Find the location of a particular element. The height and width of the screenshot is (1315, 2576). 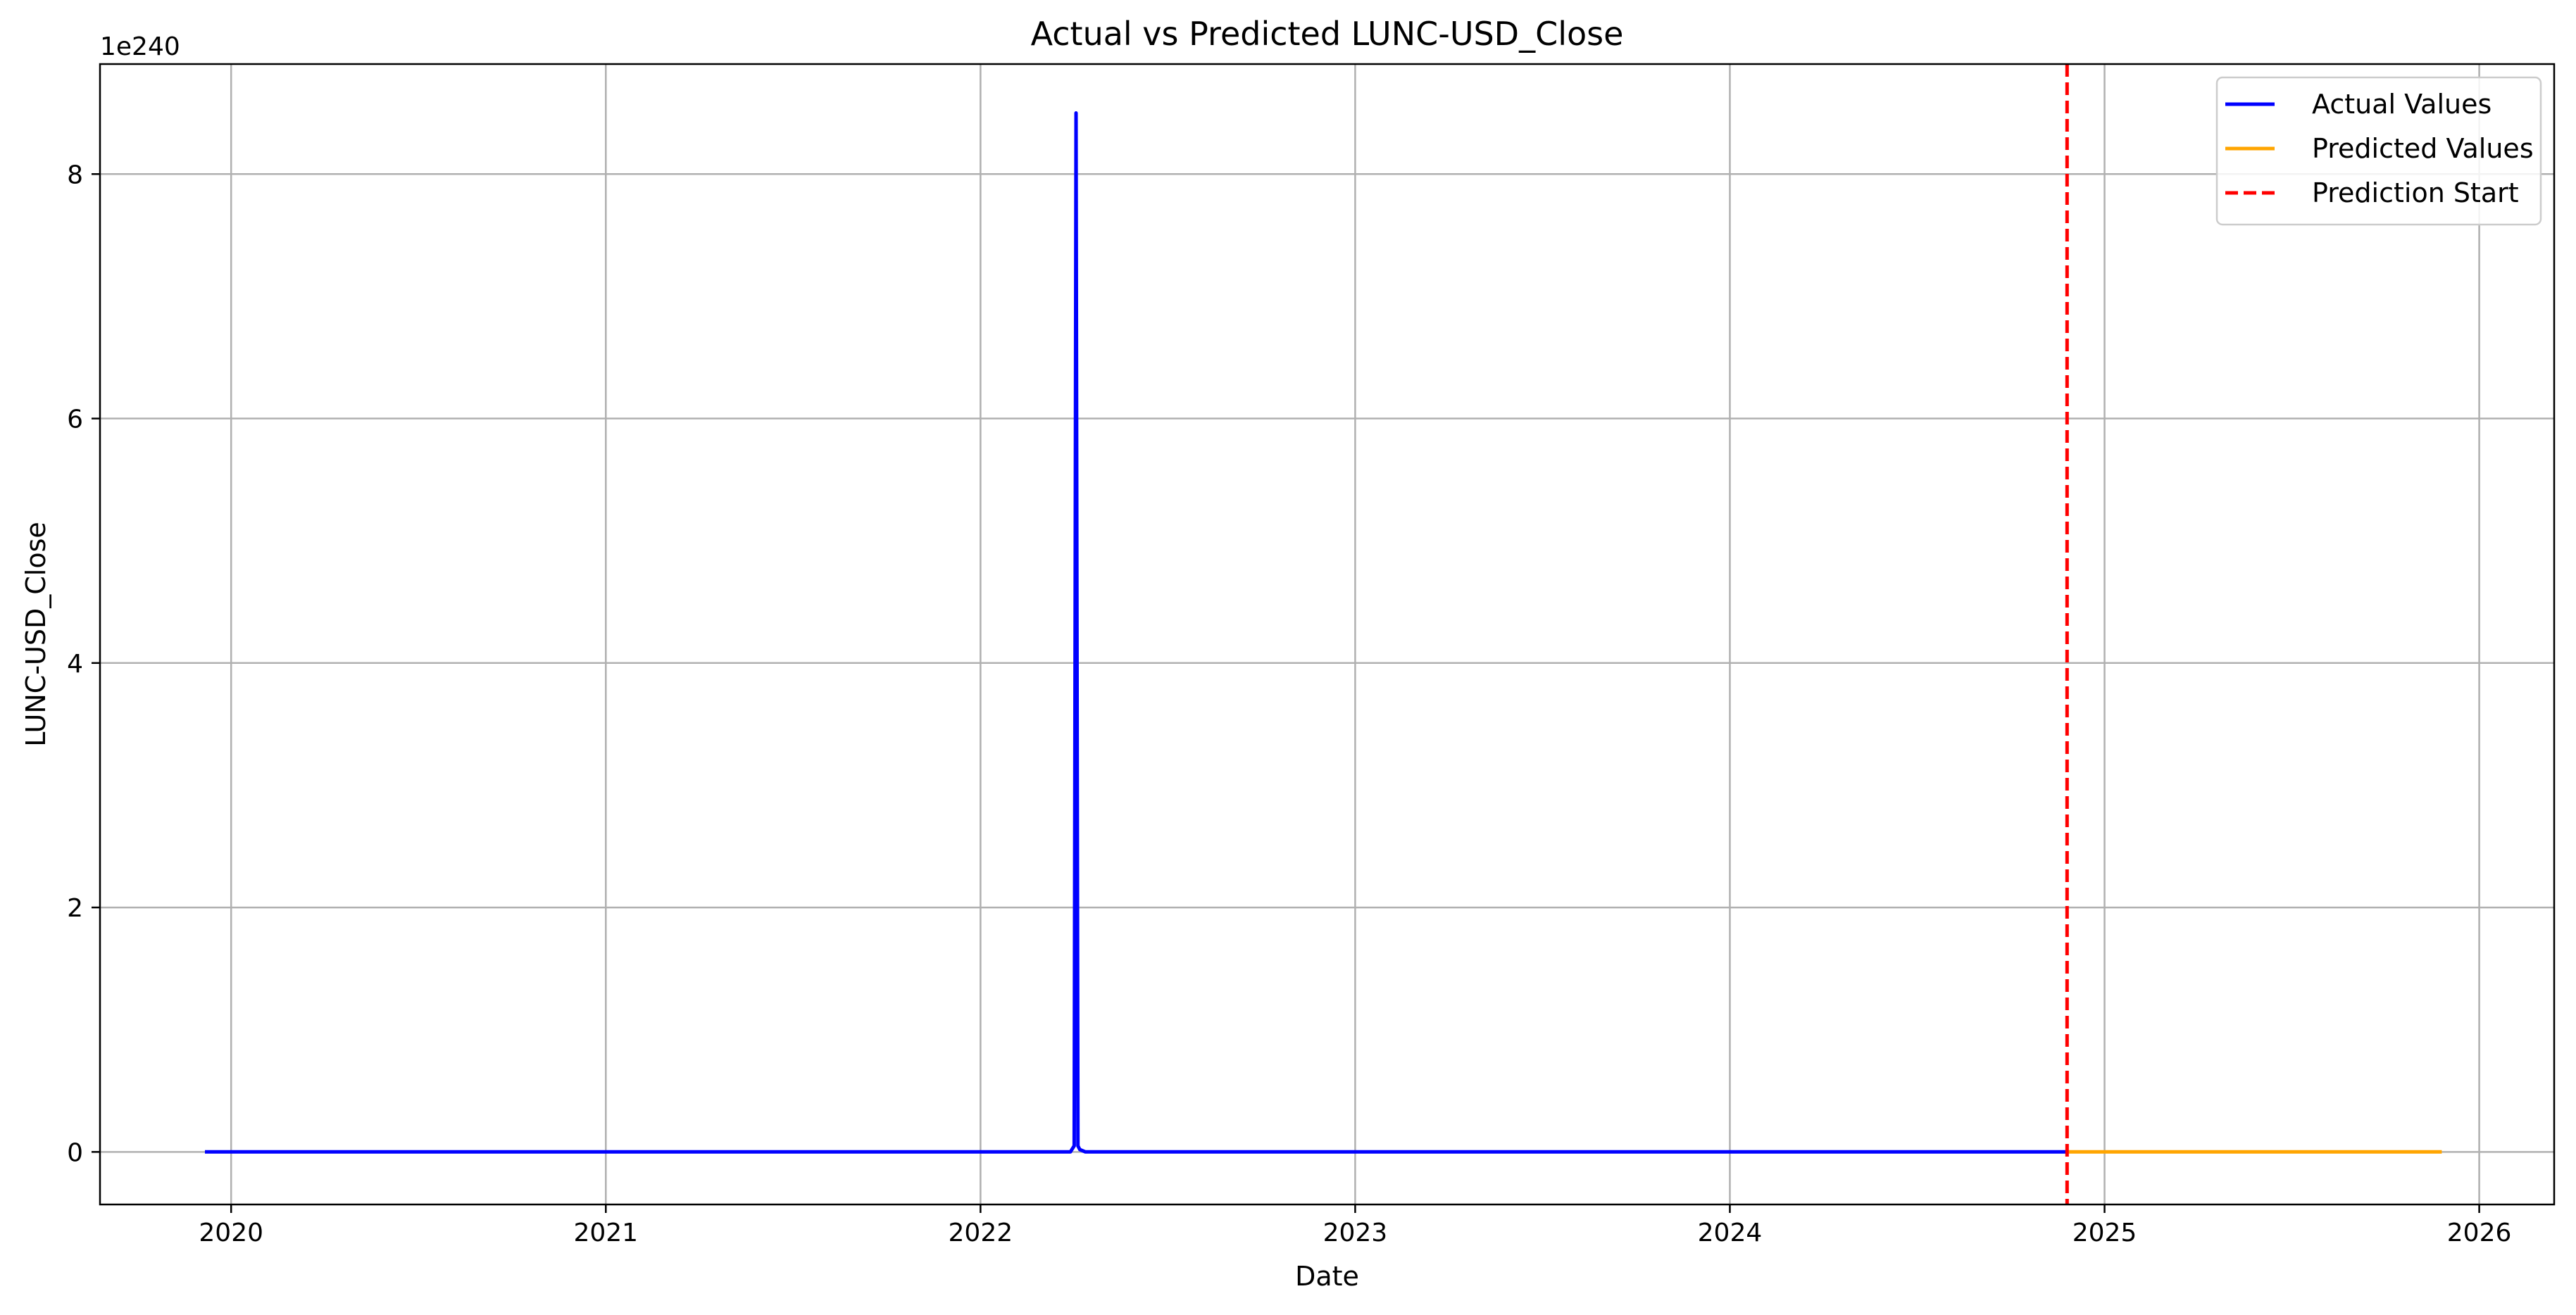

legend-label-actual: Actual Values is located at coordinates (2401, 105).